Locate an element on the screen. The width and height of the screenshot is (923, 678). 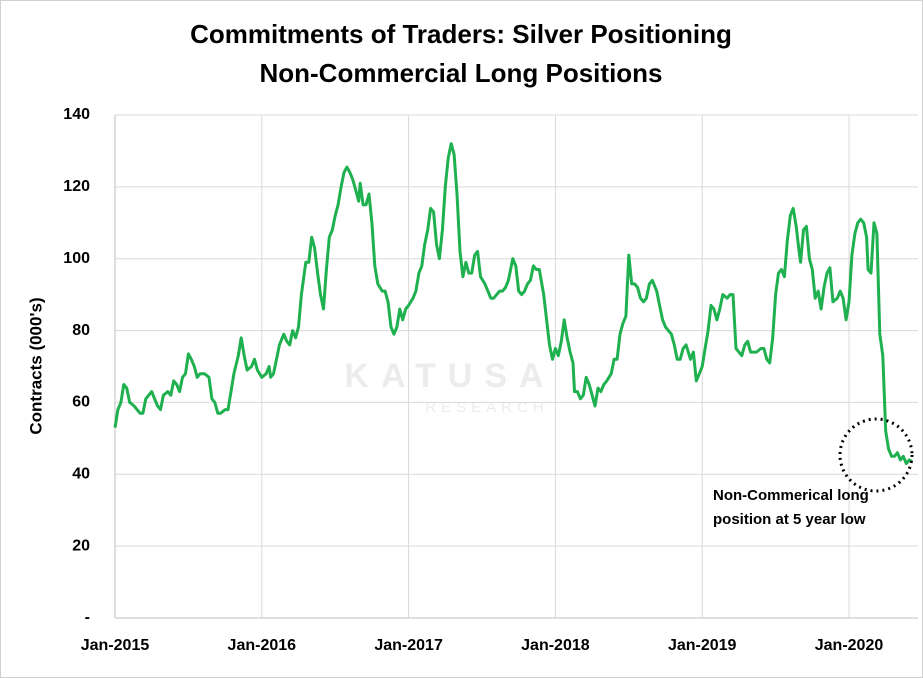
y-tick-label: 140 is located at coordinates (76, 114).